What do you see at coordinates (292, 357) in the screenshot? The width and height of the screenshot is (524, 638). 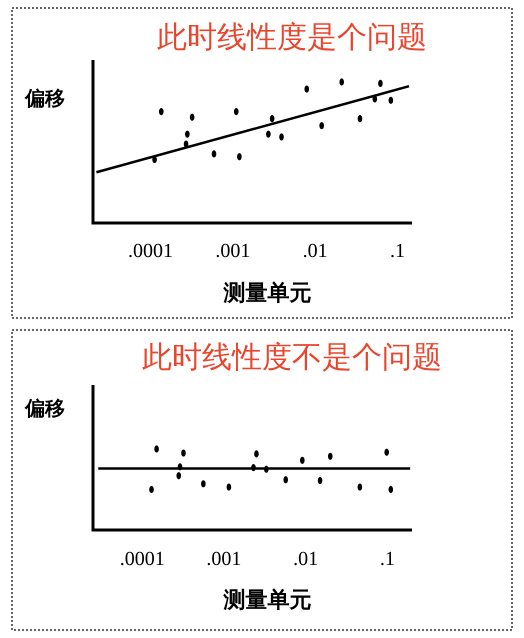 I see `chart-title: 此时线性度不是个问题` at bounding box center [292, 357].